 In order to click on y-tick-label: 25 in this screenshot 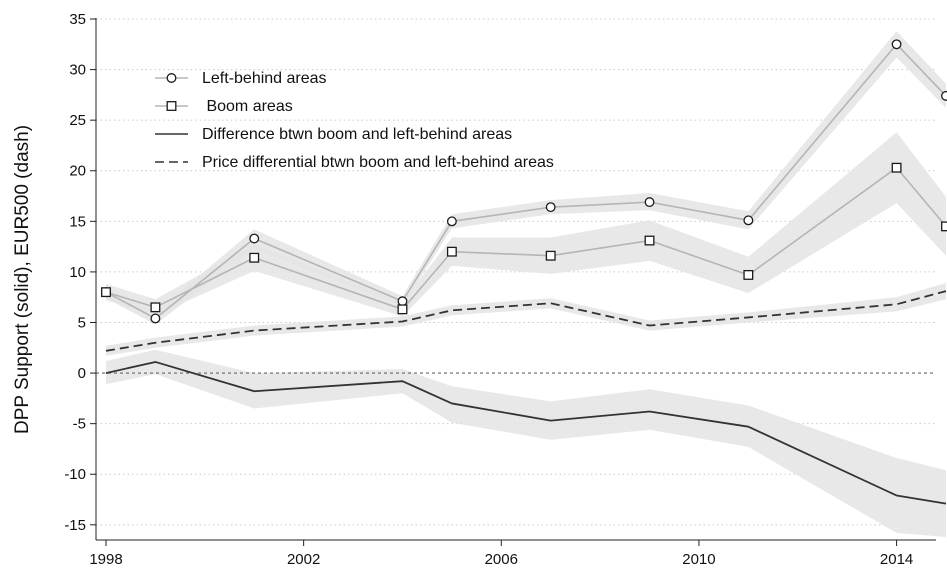, I will do `click(77, 120)`.